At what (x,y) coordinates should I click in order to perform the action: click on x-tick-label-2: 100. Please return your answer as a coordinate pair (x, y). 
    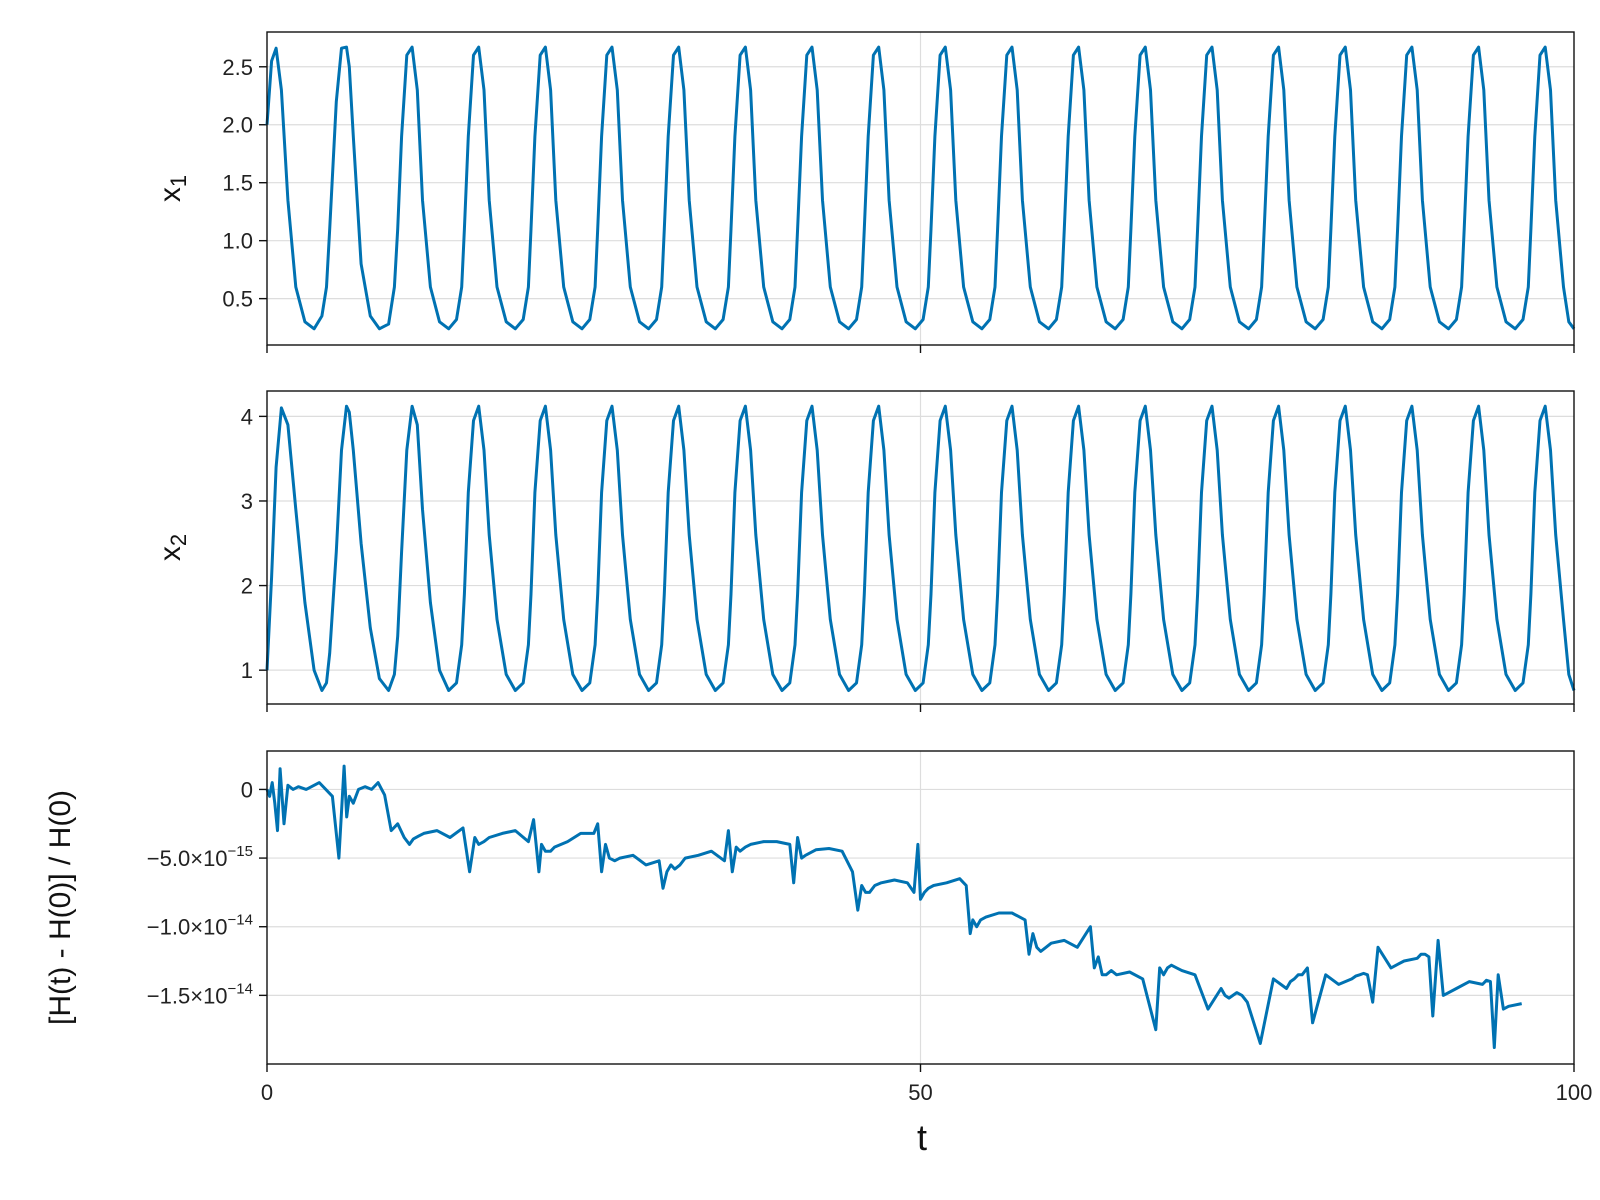
    Looking at the image, I should click on (1574, 1092).